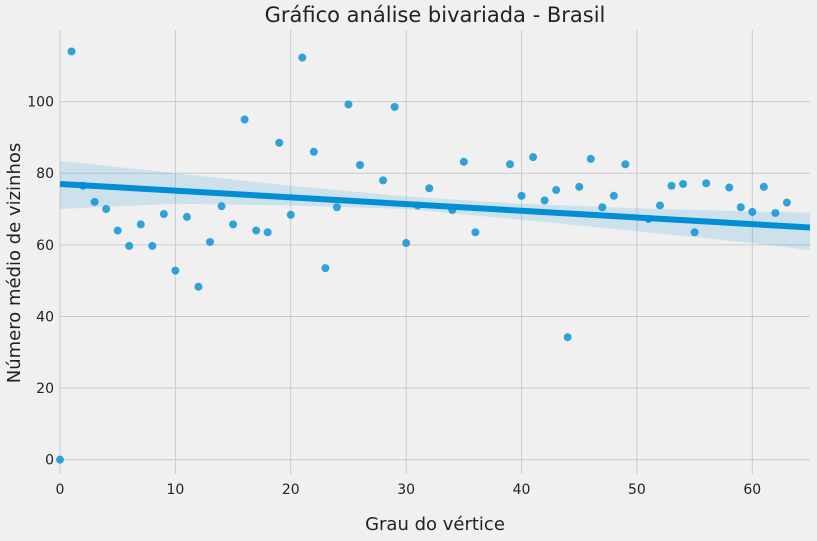  Describe the element at coordinates (406, 490) in the screenshot. I see `x-tick-label: 30` at that location.